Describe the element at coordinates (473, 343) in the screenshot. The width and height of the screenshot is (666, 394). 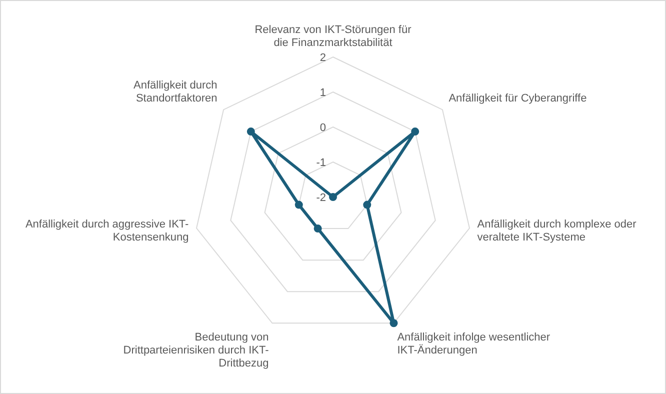
I see `spoke-label: Anfälligkeit infolge wesentlicher IKT-Änderungen` at that location.